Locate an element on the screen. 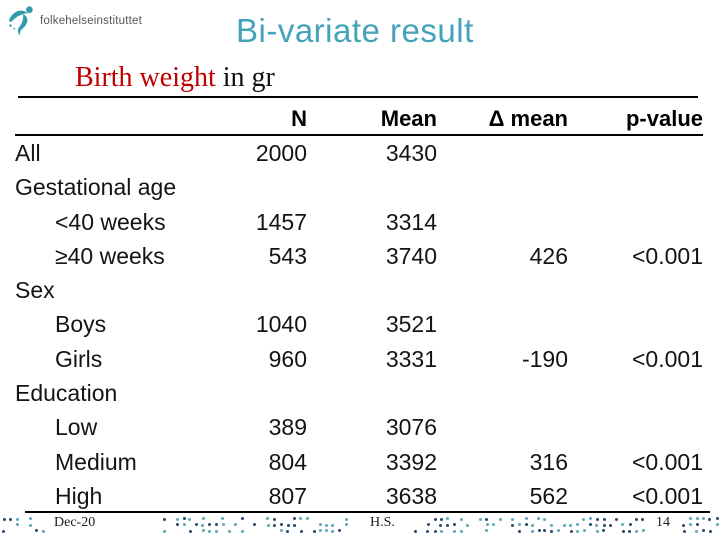 This screenshot has width=720, height=540. cell-mean: 3392 is located at coordinates (411, 461).